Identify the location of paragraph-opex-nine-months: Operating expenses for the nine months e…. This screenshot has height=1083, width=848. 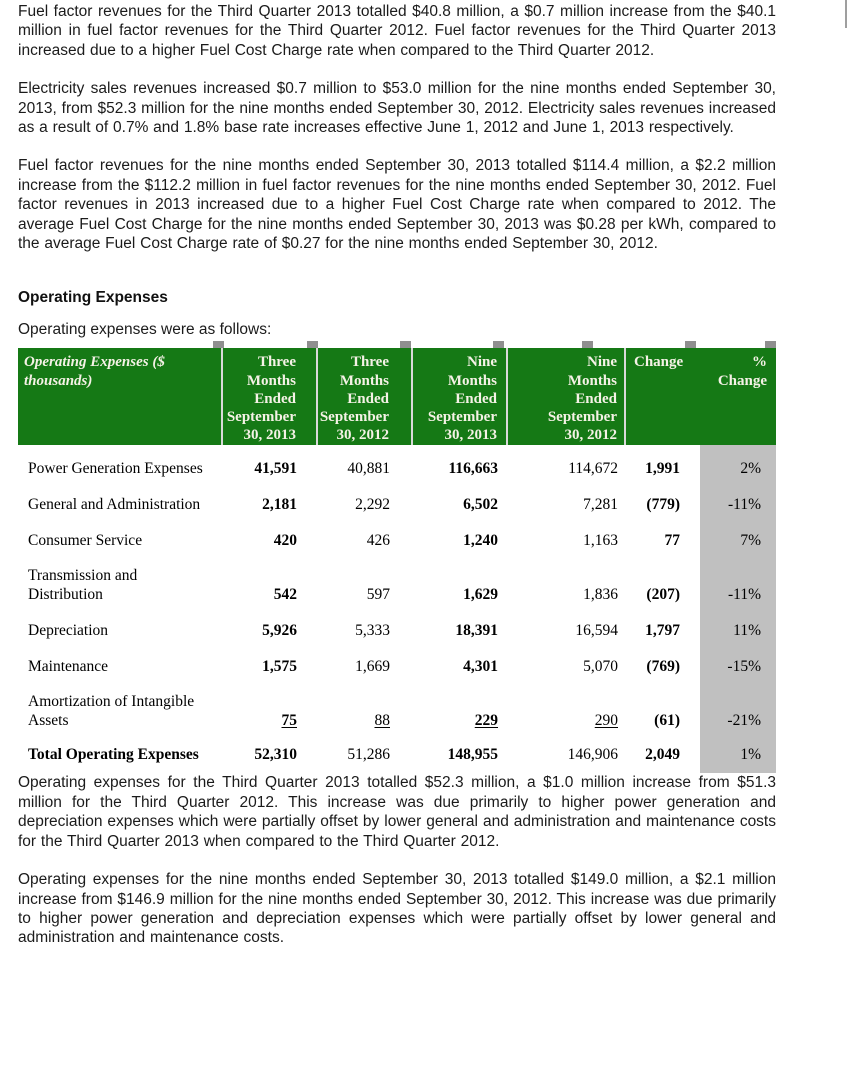
(397, 909).